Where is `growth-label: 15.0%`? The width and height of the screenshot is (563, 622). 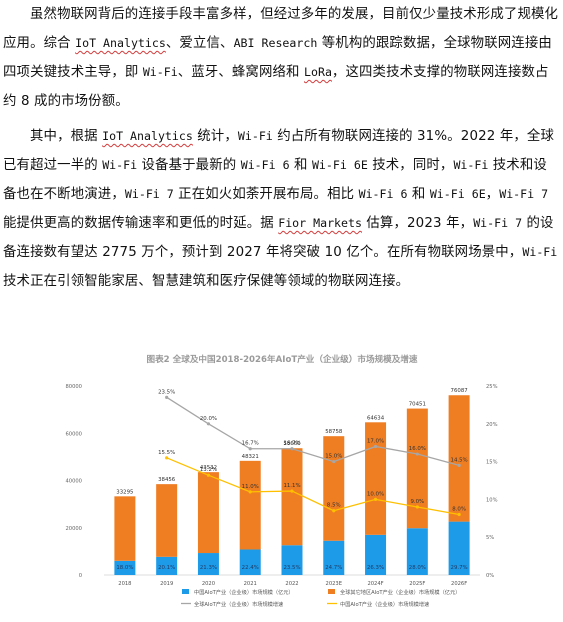 growth-label: 15.0% is located at coordinates (333, 457).